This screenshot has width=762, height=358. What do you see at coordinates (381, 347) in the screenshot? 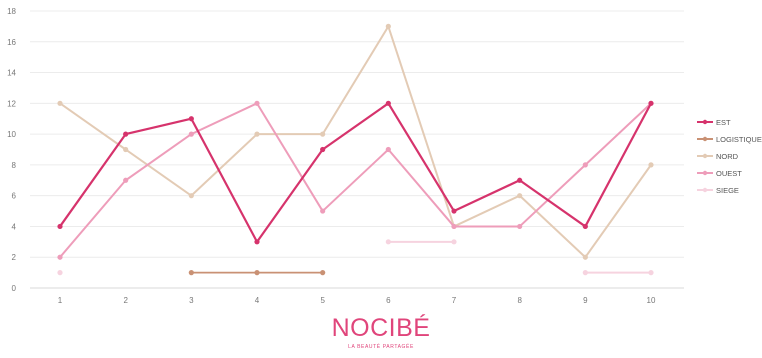
I see `brand-tagline: LA BEAUTÉ PARTAGÉE` at bounding box center [381, 347].